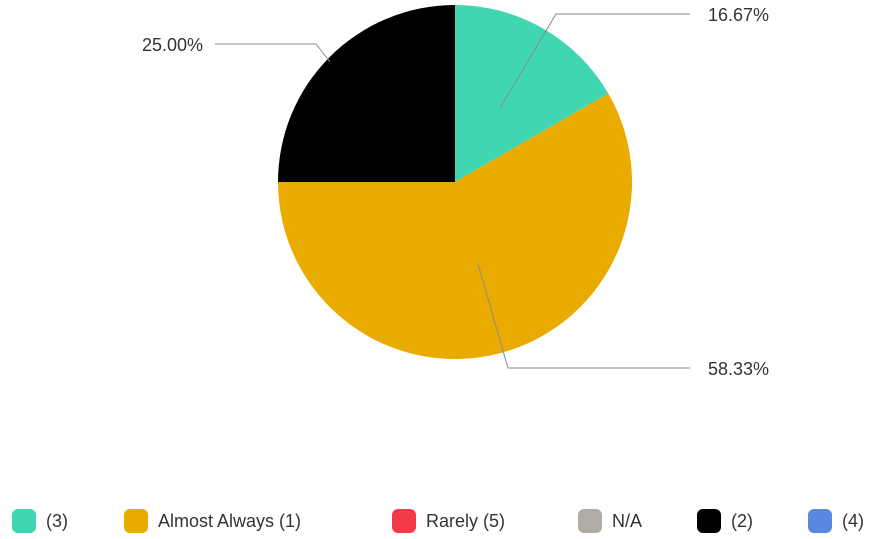 The image size is (875, 539). I want to click on legend-label: Rarely (5), so click(466, 520).